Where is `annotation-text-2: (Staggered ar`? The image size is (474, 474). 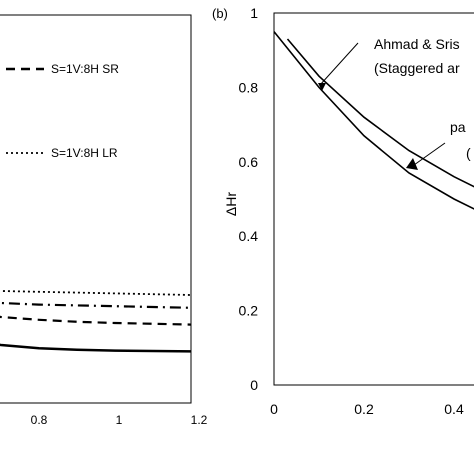 annotation-text-2: (Staggered ar is located at coordinates (417, 68).